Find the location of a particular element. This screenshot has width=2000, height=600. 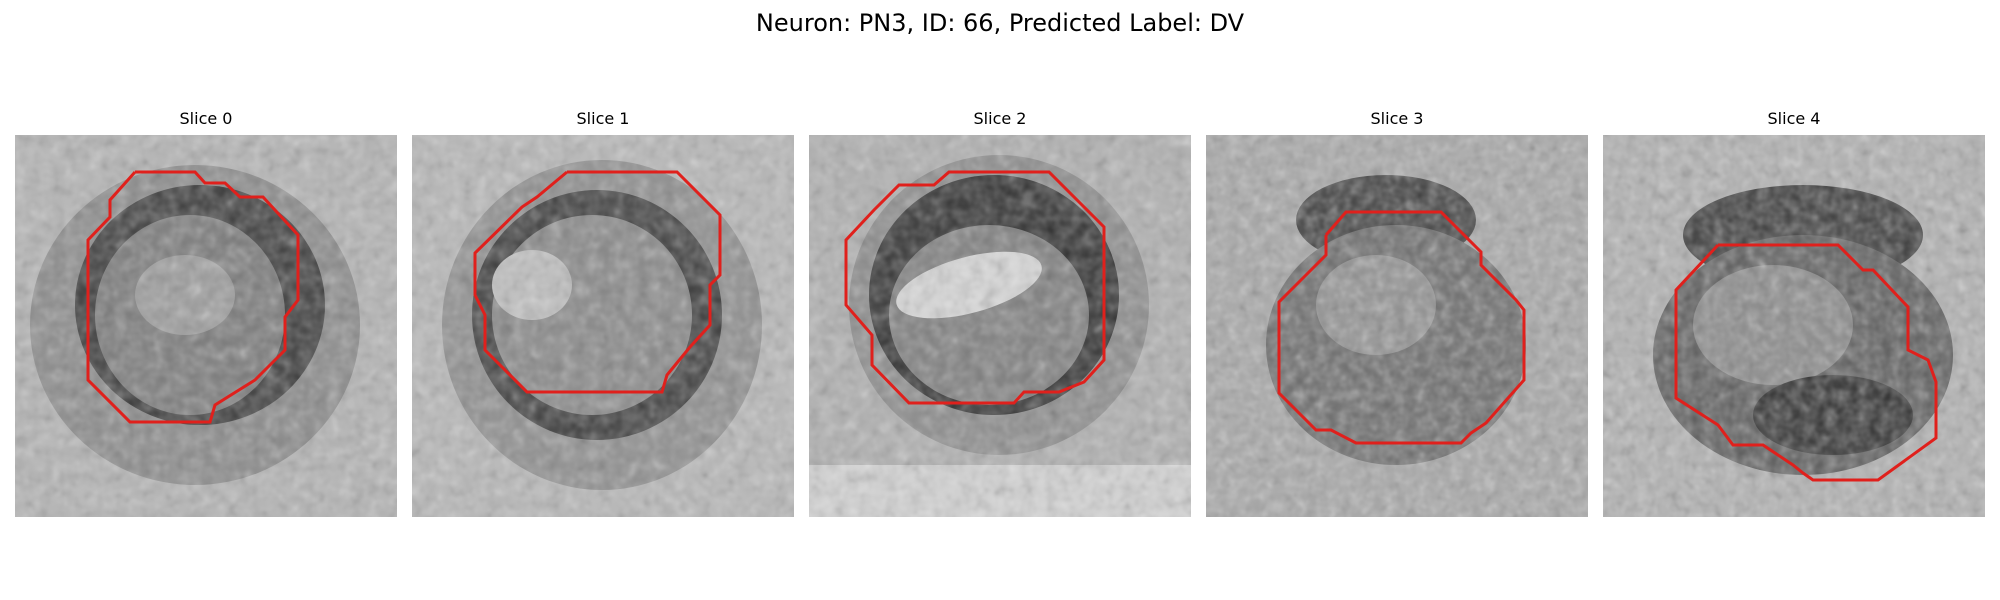

figure-title: Neuron: PN3, ID: 66, Predicted Label: DV is located at coordinates (1000, 23).